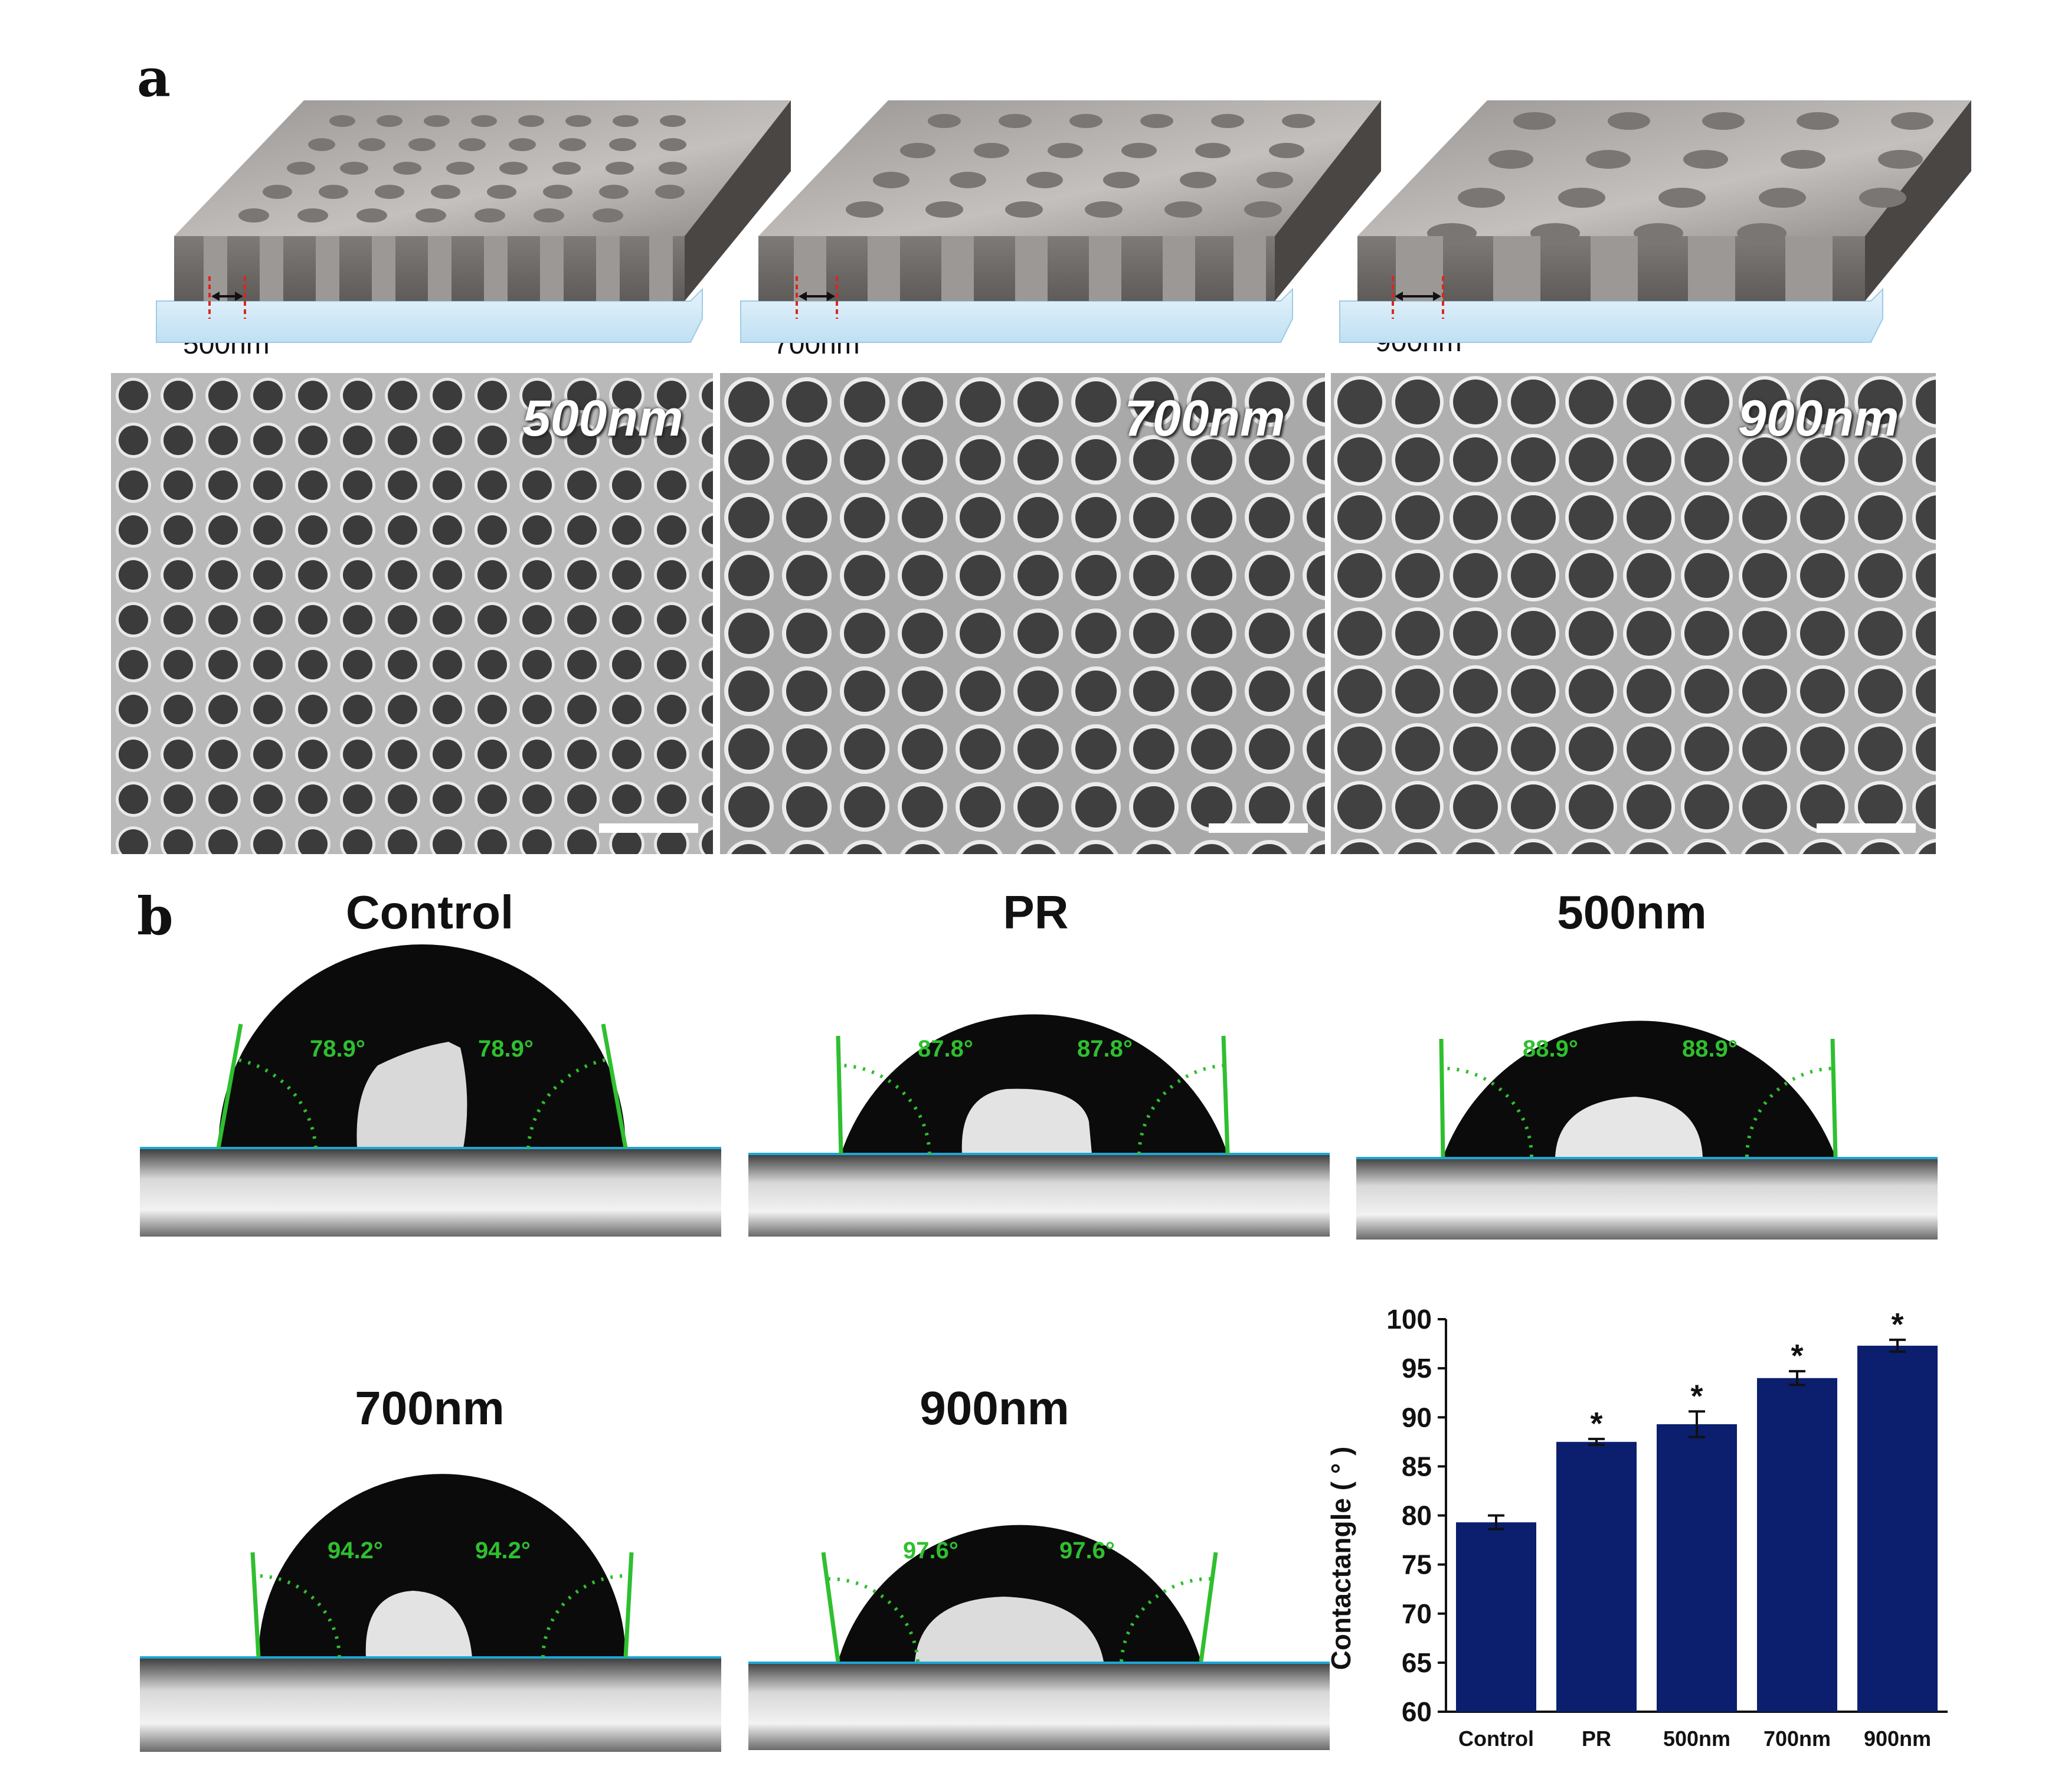 The image size is (2058, 1792). Describe the element at coordinates (506, 1049) in the screenshot. I see `angle-control-right: 78.9°` at that location.